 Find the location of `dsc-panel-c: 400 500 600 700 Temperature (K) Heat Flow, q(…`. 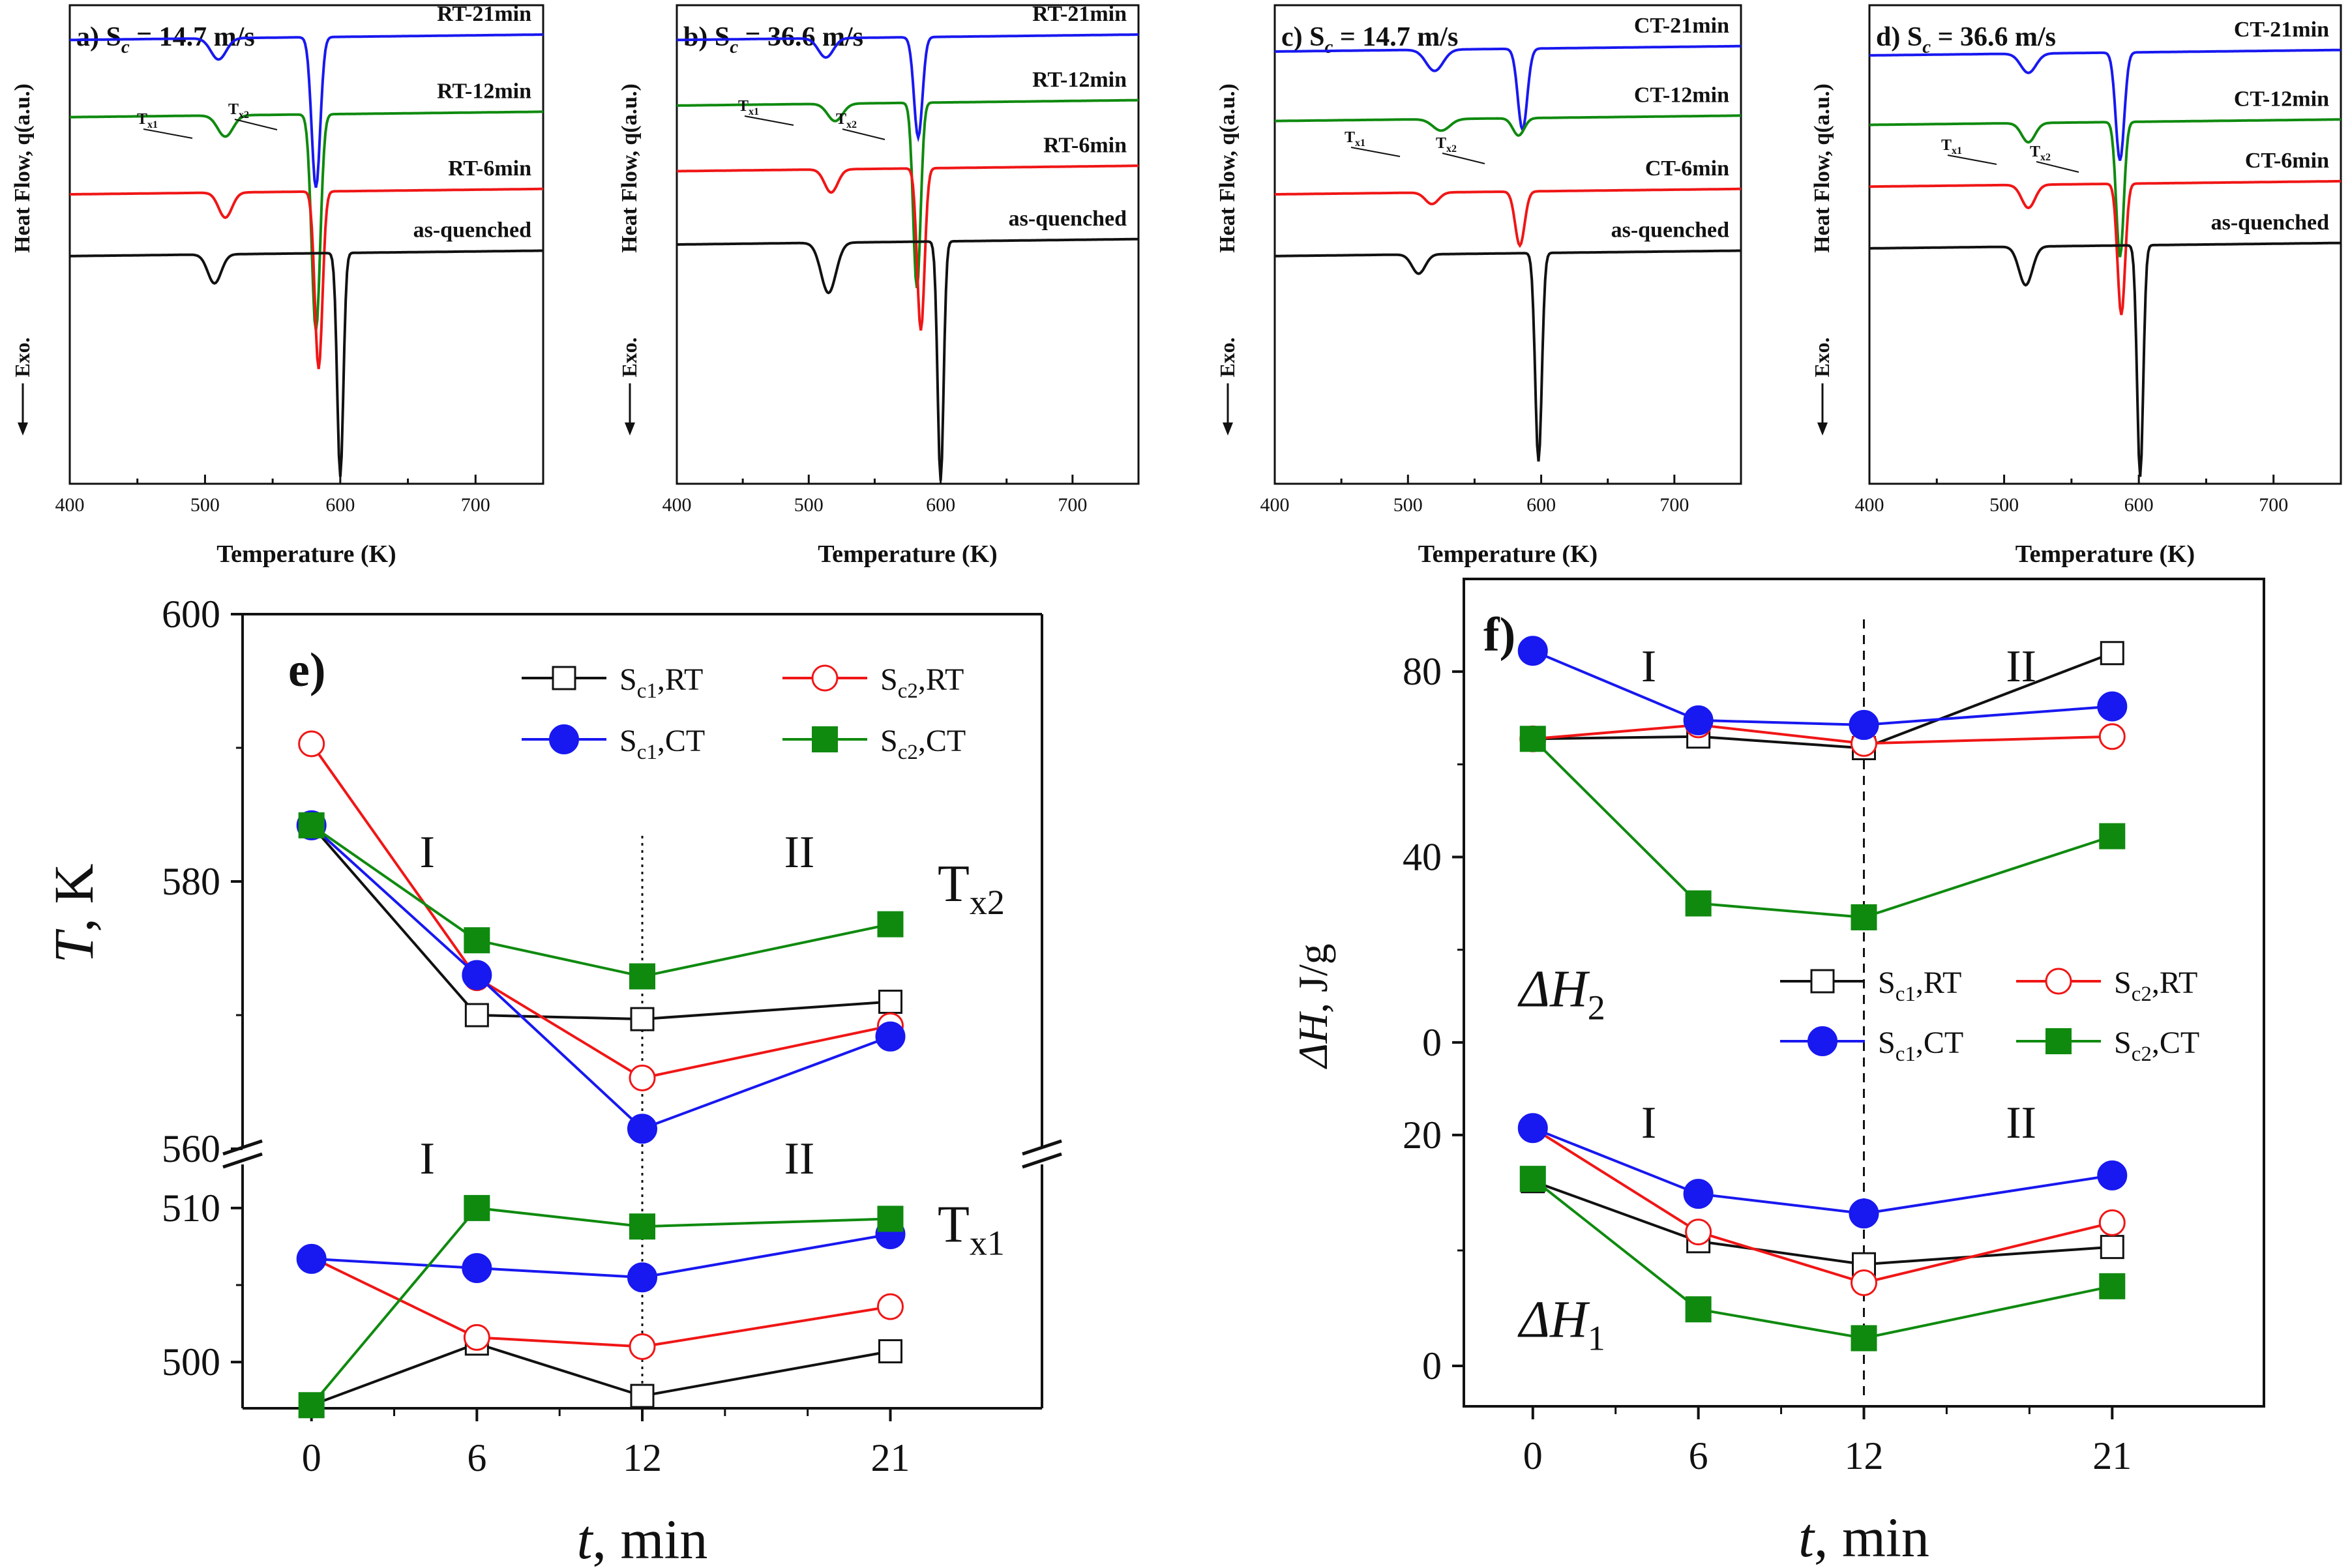

dsc-panel-c: 400 500 600 700 Temperature (K) Heat Flow, q(… is located at coordinates (1478, 286).